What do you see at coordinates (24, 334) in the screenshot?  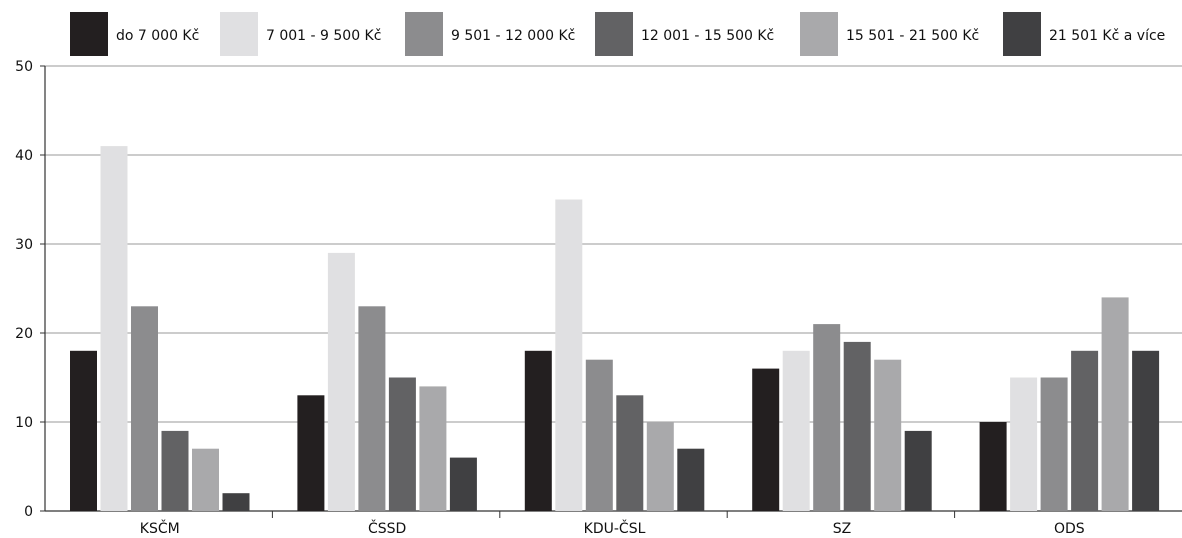 I see `y-tick-label: 20` at bounding box center [24, 334].